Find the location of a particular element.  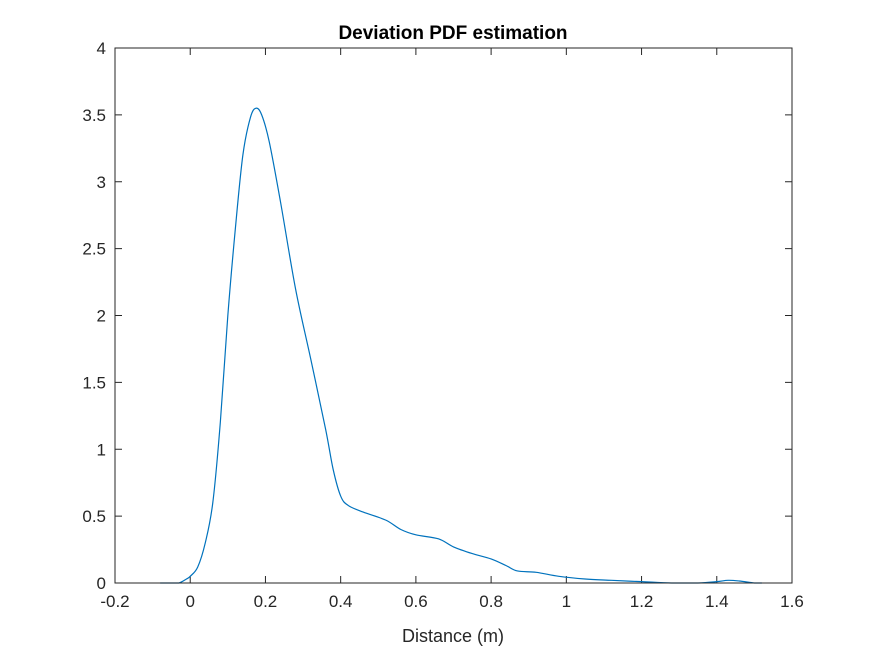

y-tick-label: 3 is located at coordinates (101, 182).